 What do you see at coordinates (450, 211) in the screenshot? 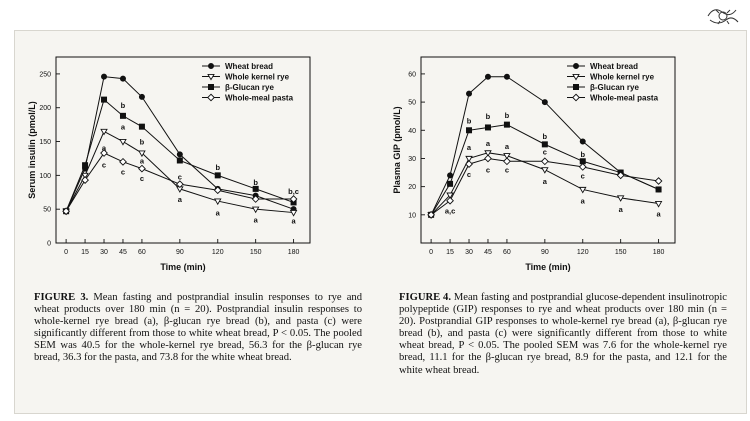
I see `significance-label: a,c` at bounding box center [450, 211].